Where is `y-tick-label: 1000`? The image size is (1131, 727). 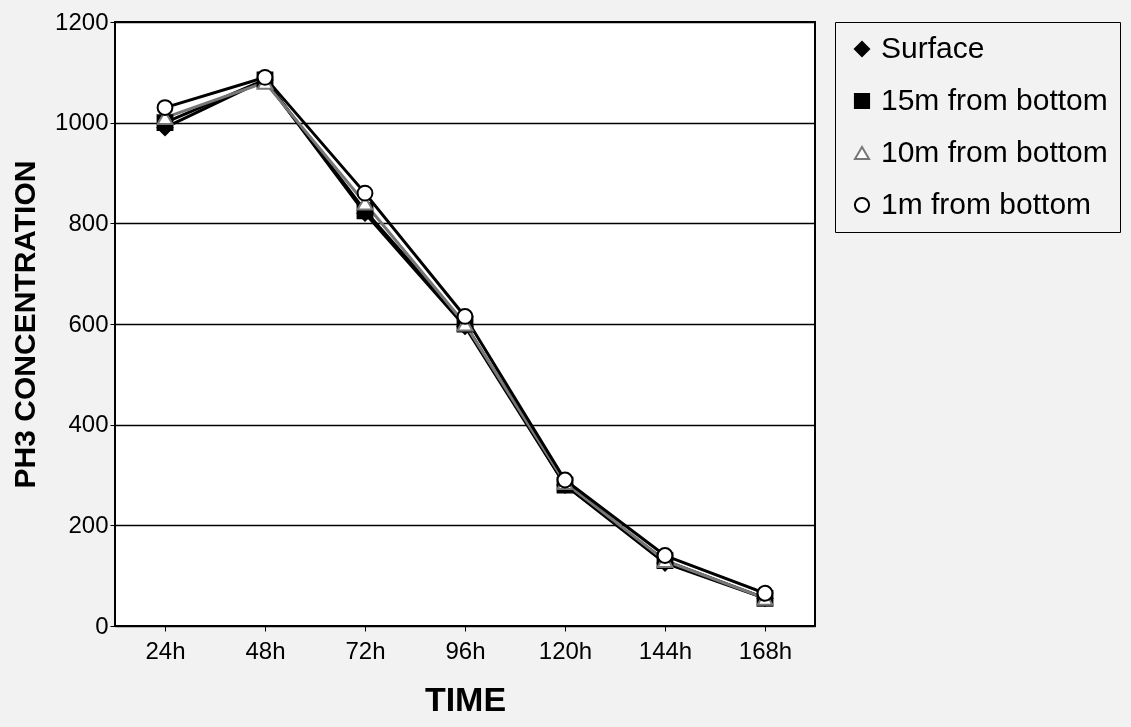
y-tick-label: 1000 is located at coordinates (82, 122).